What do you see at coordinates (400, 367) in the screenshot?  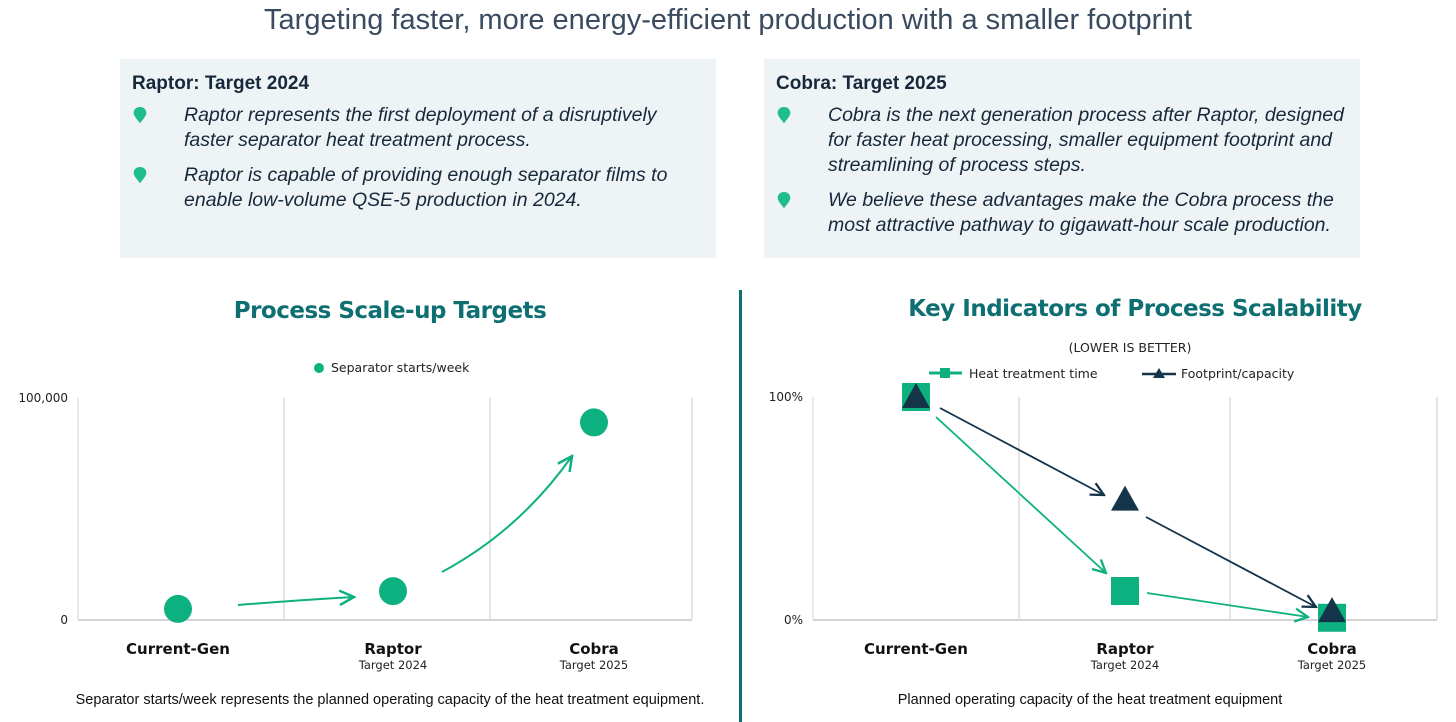 I see `legend-label: Separator starts/week` at bounding box center [400, 367].